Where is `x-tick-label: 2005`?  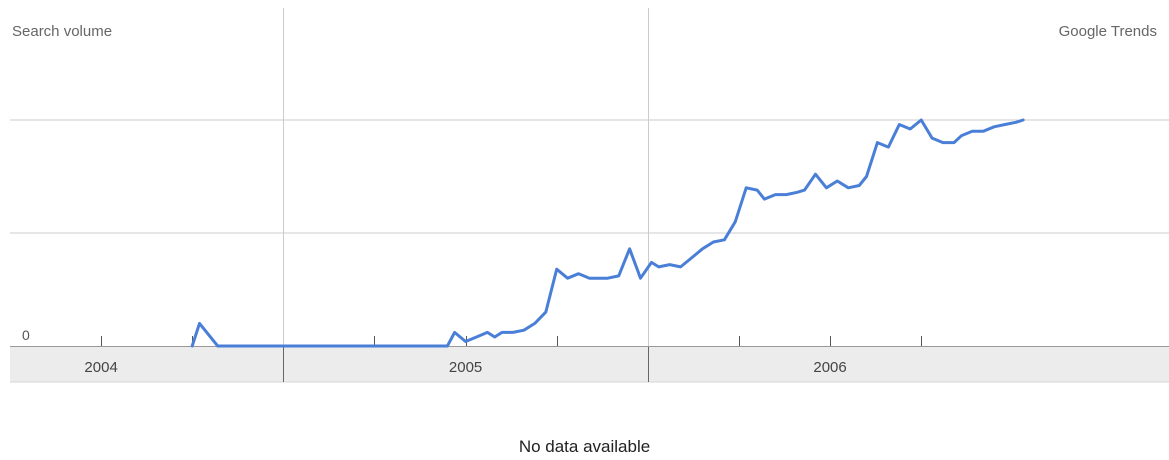 x-tick-label: 2005 is located at coordinates (465, 367).